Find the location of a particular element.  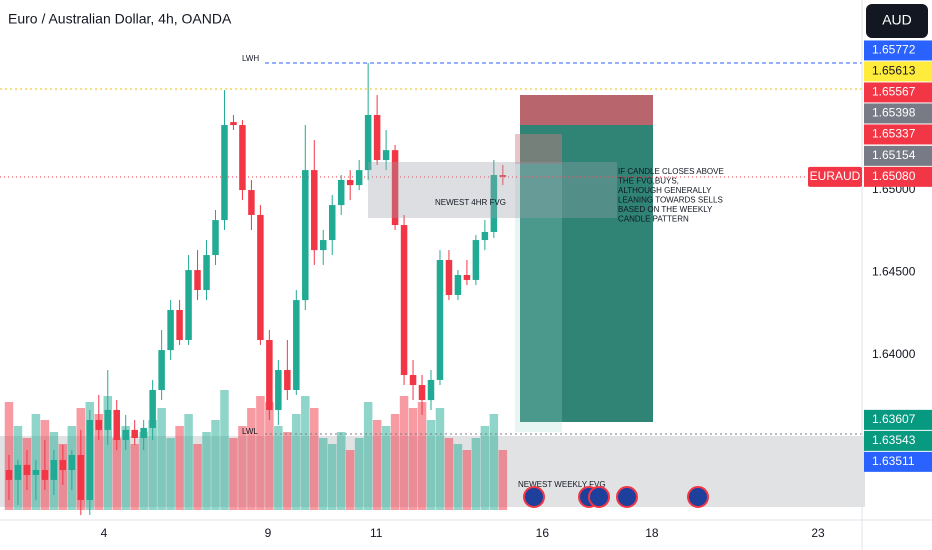

x-tick-label: 11 is located at coordinates (376, 533).